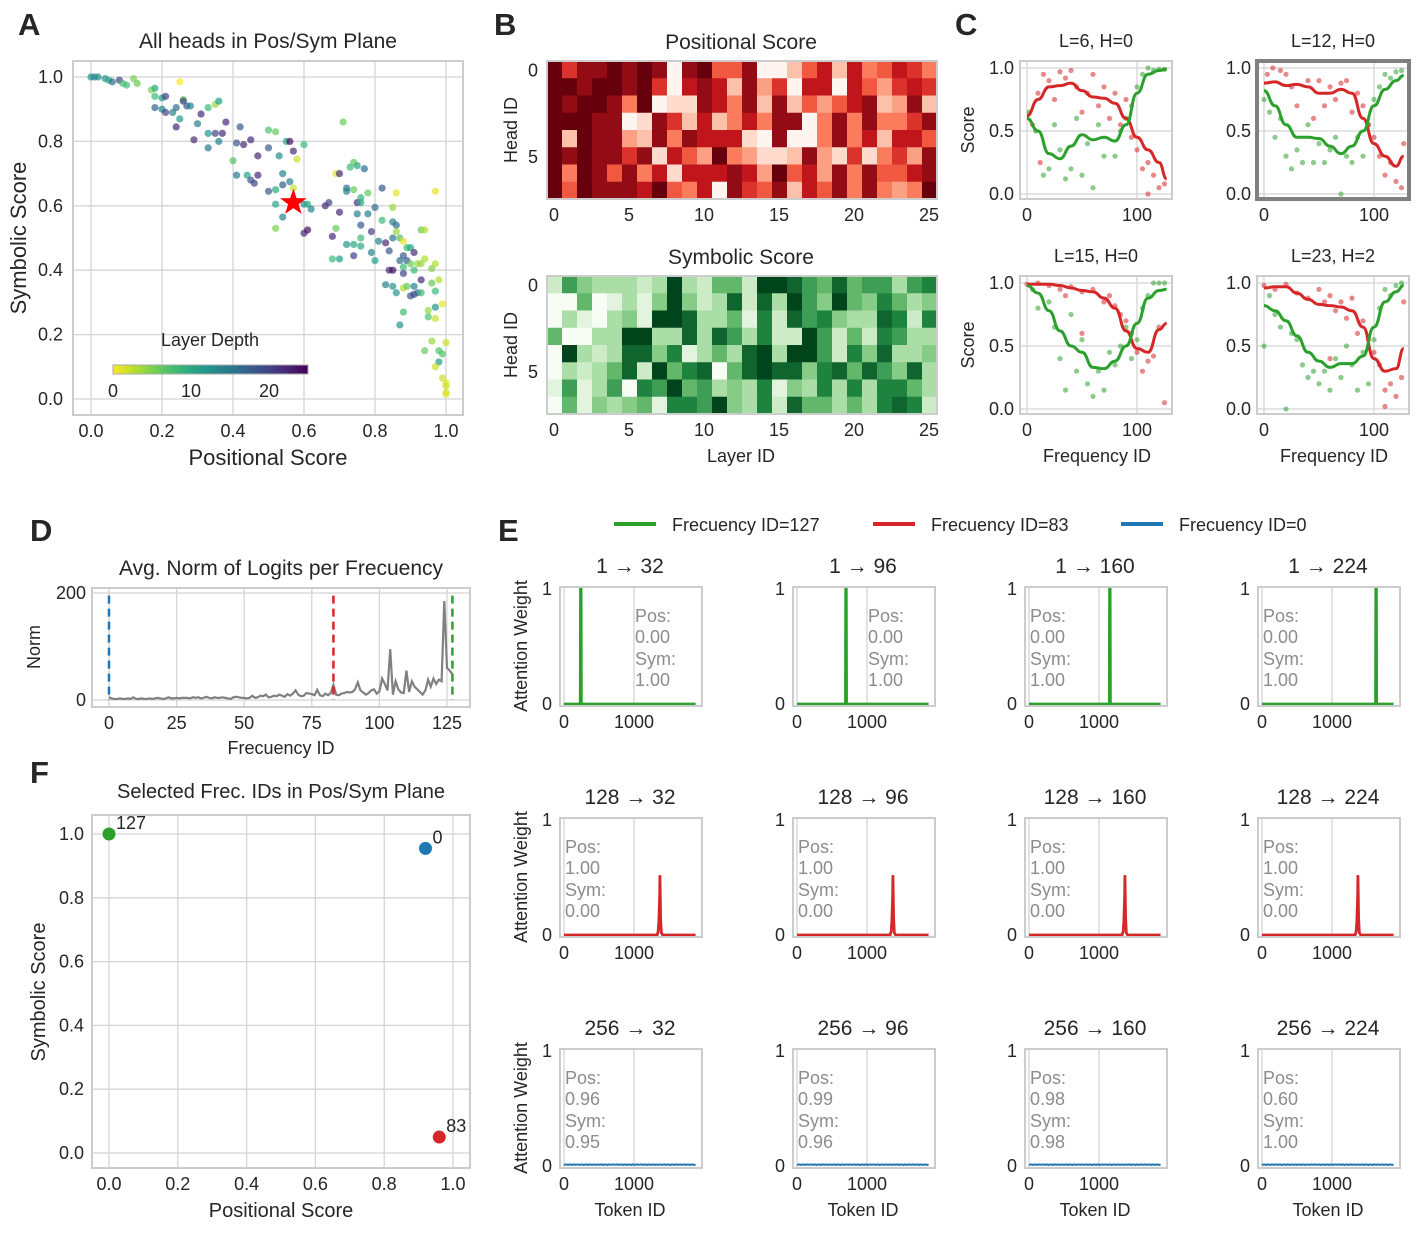 This screenshot has width=1426, height=1241. Describe the element at coordinates (71, 834) in the screenshot. I see `y-tick-label: 1.0` at that location.